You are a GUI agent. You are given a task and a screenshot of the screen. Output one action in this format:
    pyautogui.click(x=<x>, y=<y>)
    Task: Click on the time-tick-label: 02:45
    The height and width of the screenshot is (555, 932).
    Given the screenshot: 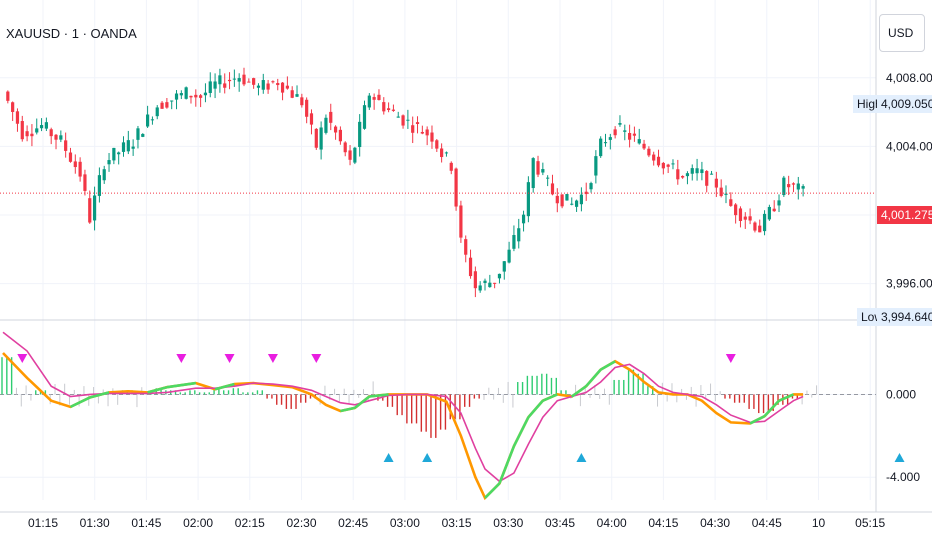 What is the action you would take?
    pyautogui.click(x=353, y=523)
    